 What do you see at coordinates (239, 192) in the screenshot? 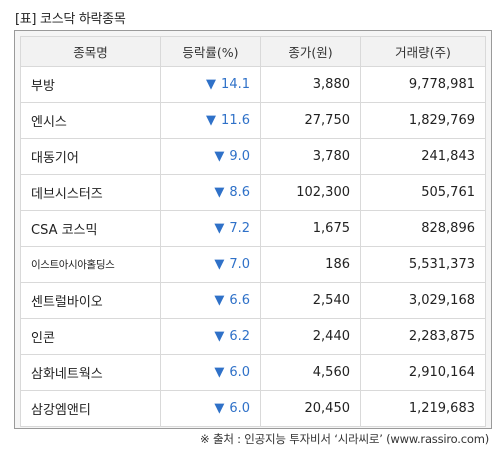
I see `rate-value: 8.6` at bounding box center [239, 192].